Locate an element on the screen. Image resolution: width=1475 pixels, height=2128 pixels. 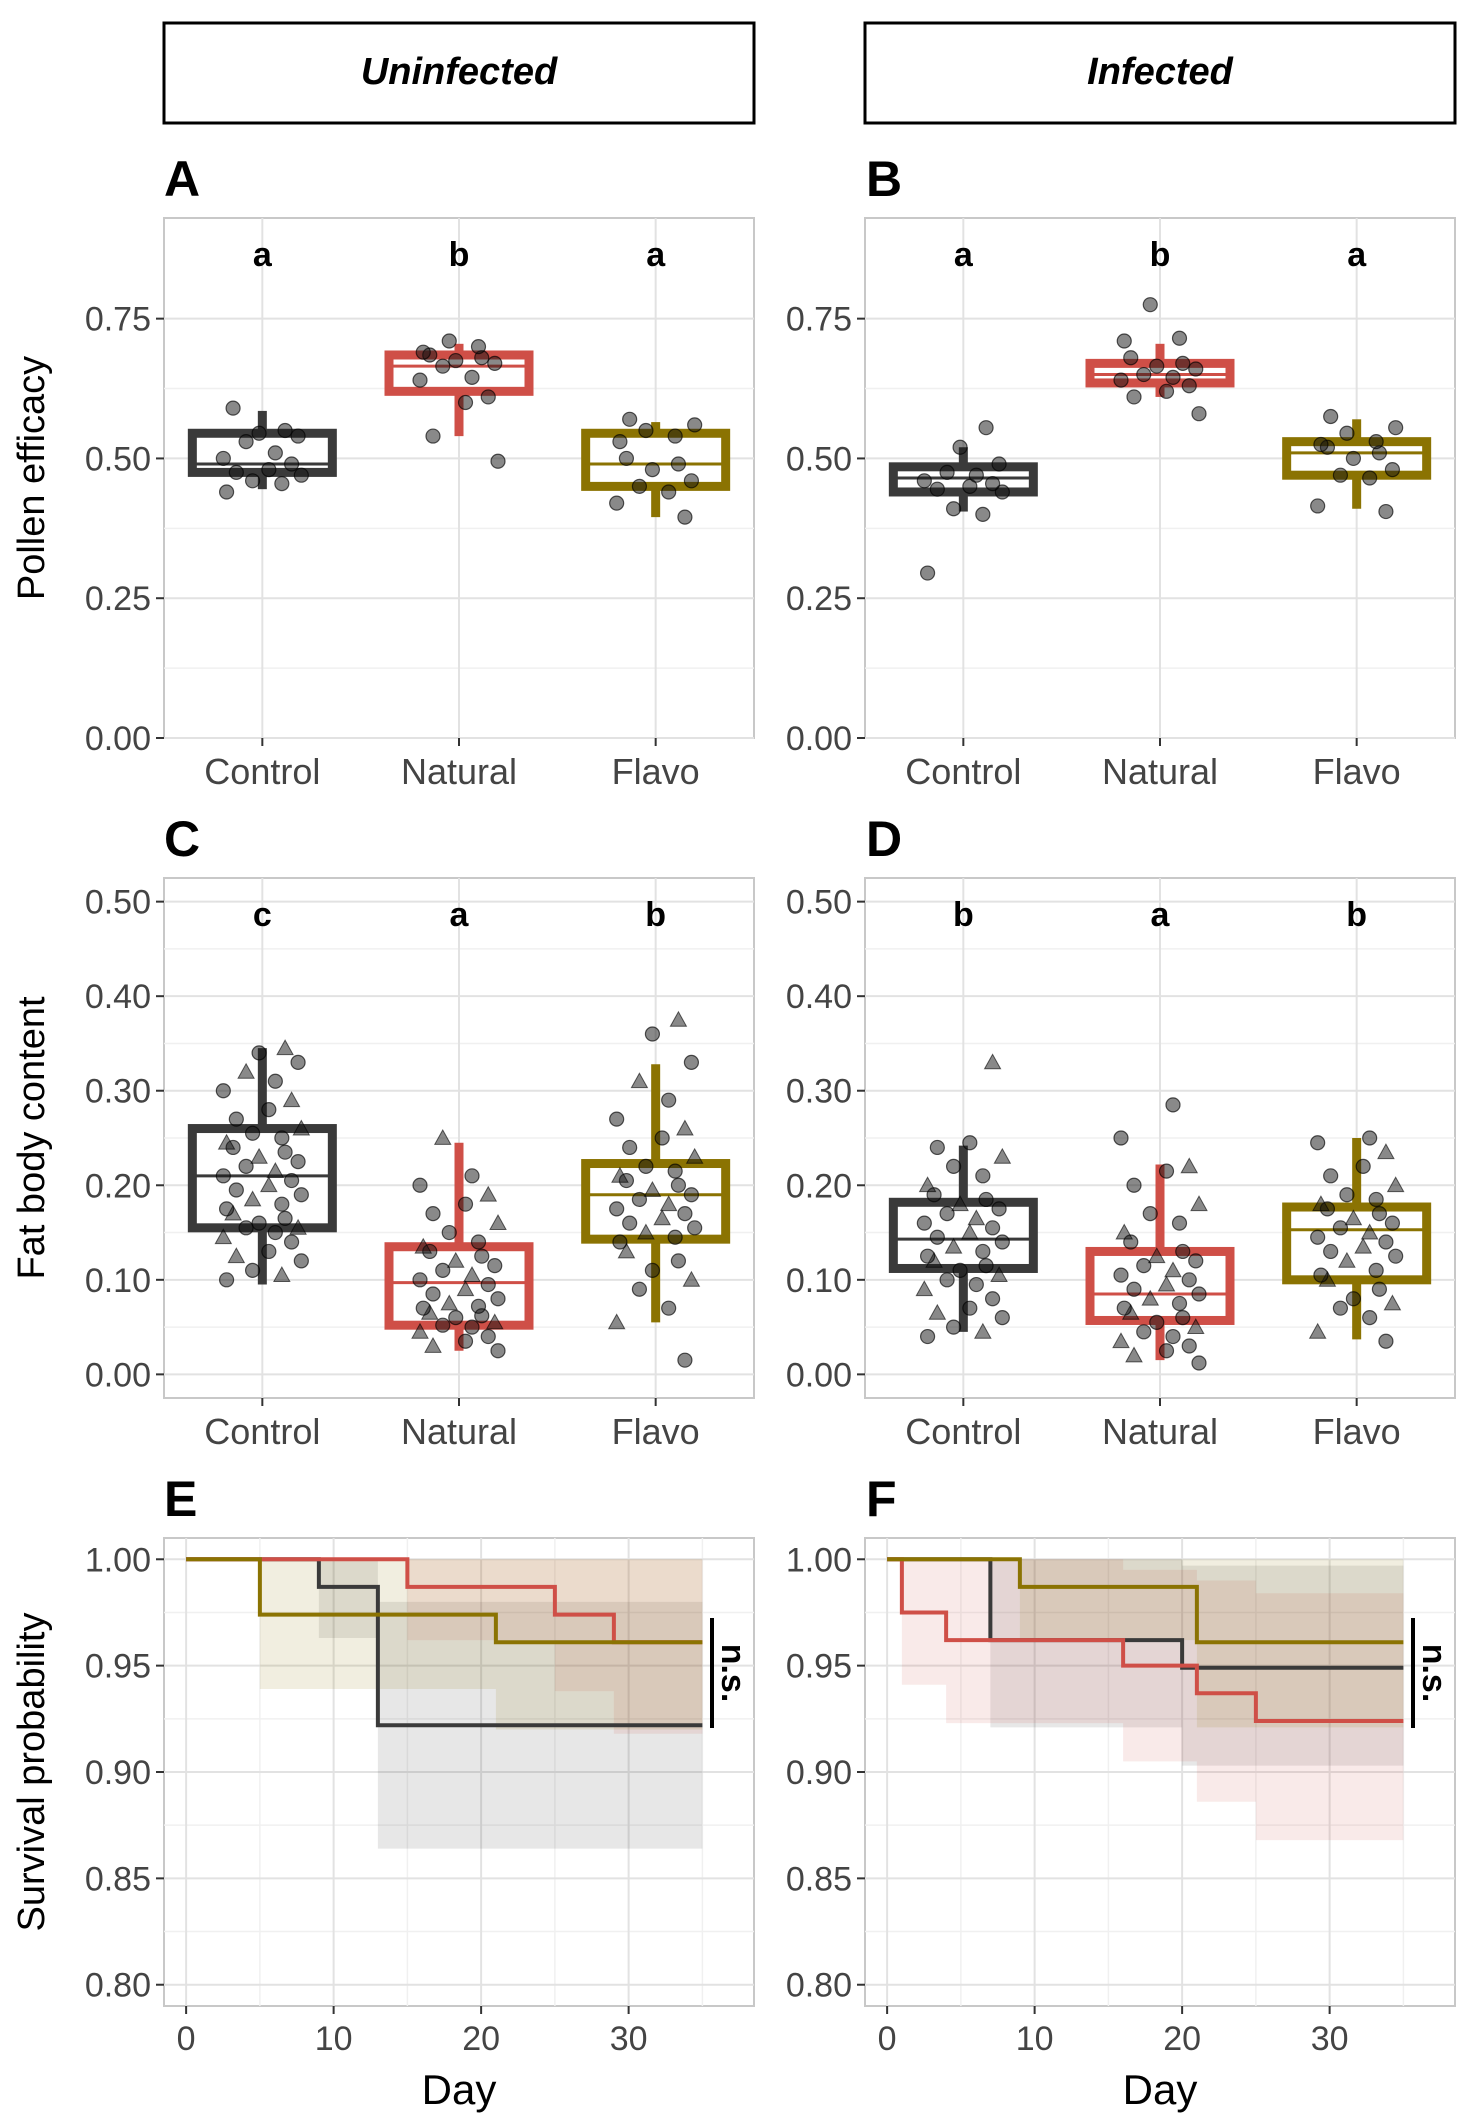
survival-line-flavo is located at coordinates (1145, 1601).